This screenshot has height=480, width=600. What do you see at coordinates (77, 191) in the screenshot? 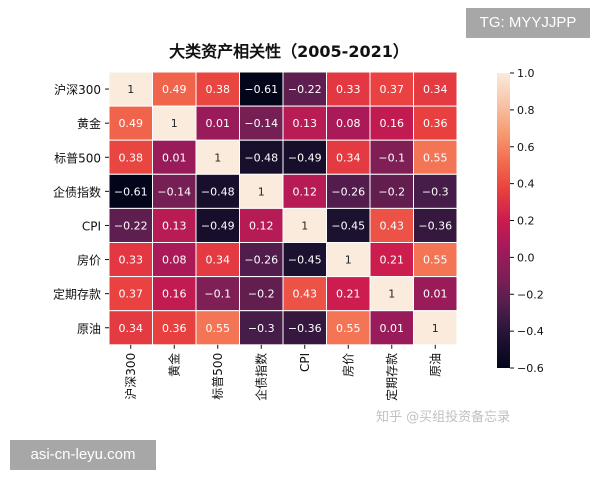
I see `row-label: 企债指数` at bounding box center [77, 191].